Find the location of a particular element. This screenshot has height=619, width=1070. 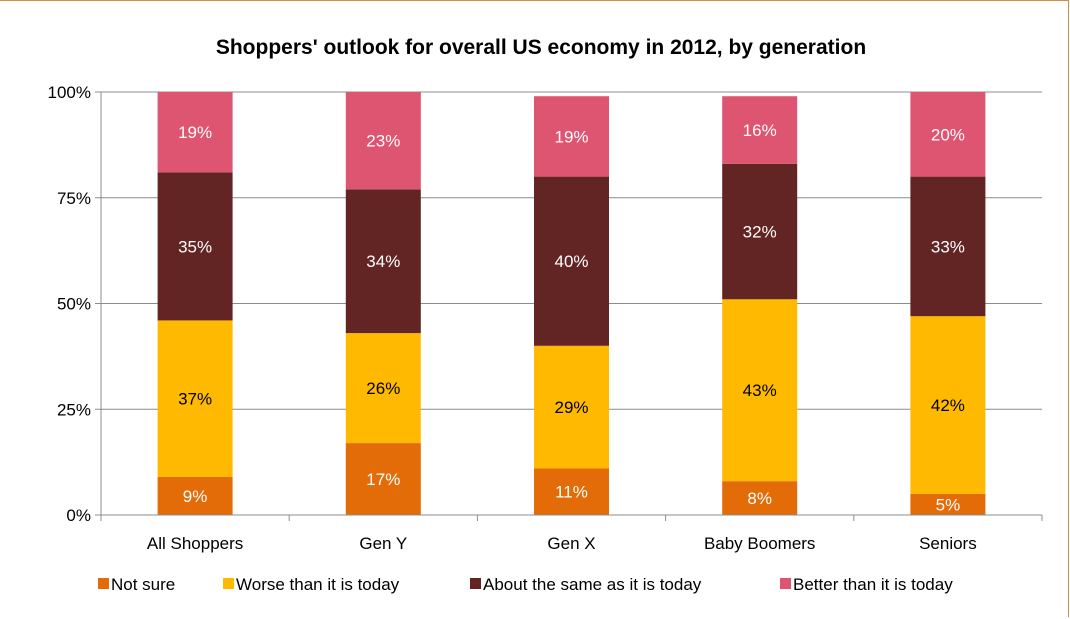

data-label: 29% is located at coordinates (571, 407).